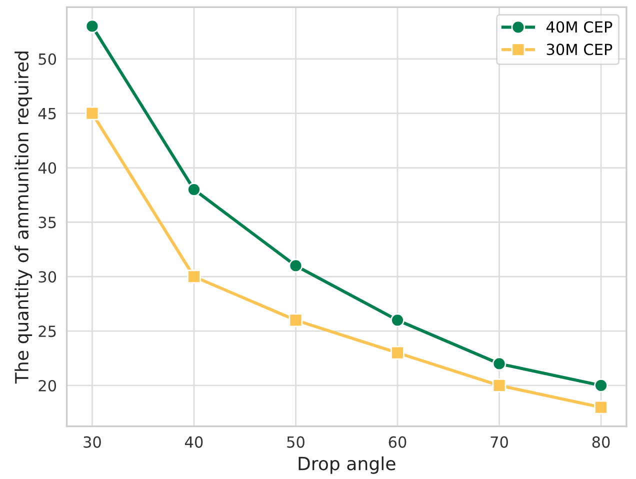  What do you see at coordinates (47, 386) in the screenshot?
I see `y-tick-label: 20` at bounding box center [47, 386].